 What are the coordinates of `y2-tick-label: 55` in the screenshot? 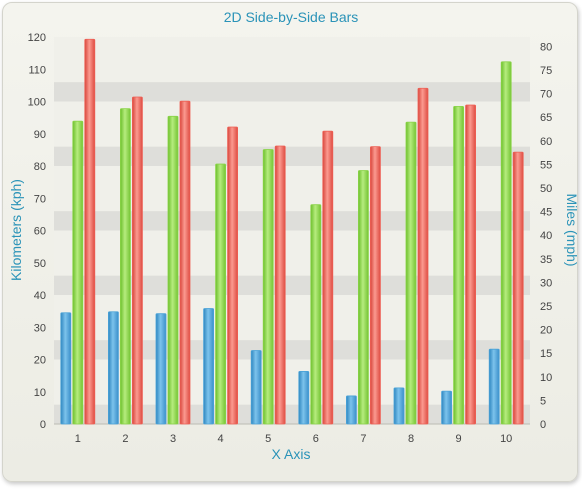 It's located at (546, 165).